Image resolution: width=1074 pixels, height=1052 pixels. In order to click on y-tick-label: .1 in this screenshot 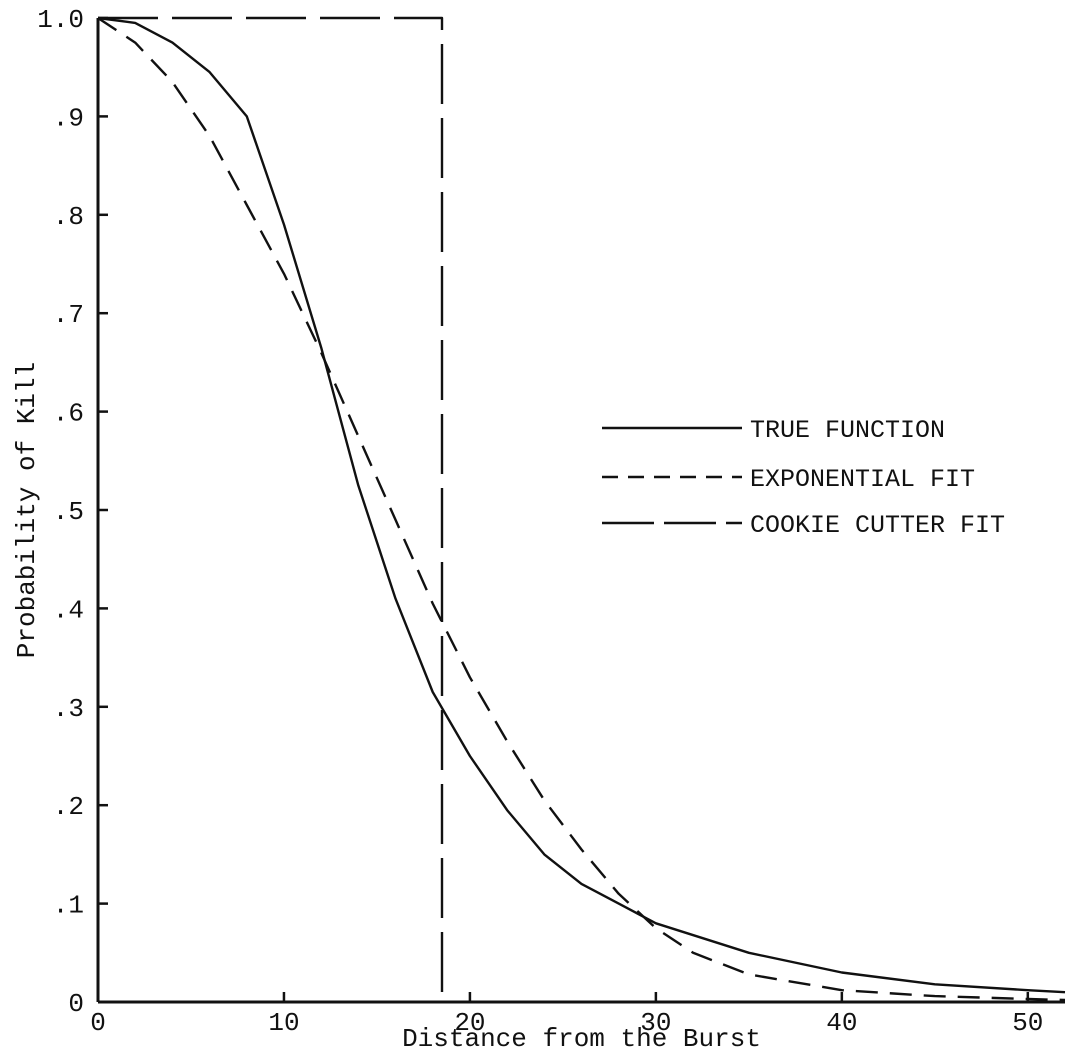, I will do `click(68, 906)`.